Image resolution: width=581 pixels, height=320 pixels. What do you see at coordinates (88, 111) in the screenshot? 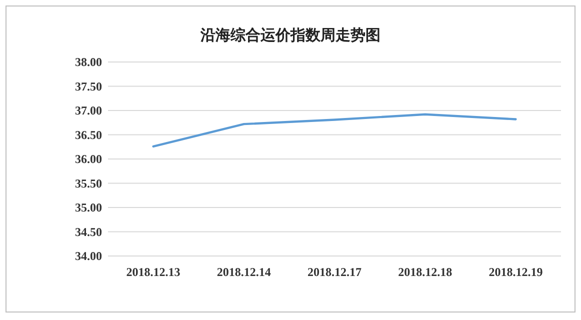
I see `y-tick-label: 37.00` at bounding box center [88, 111].